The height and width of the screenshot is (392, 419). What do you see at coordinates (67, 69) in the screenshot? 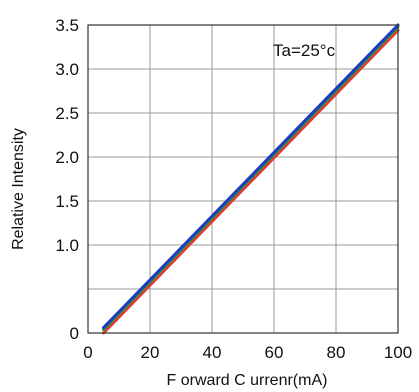
I see `y-tick-label: 3.0` at bounding box center [67, 69].